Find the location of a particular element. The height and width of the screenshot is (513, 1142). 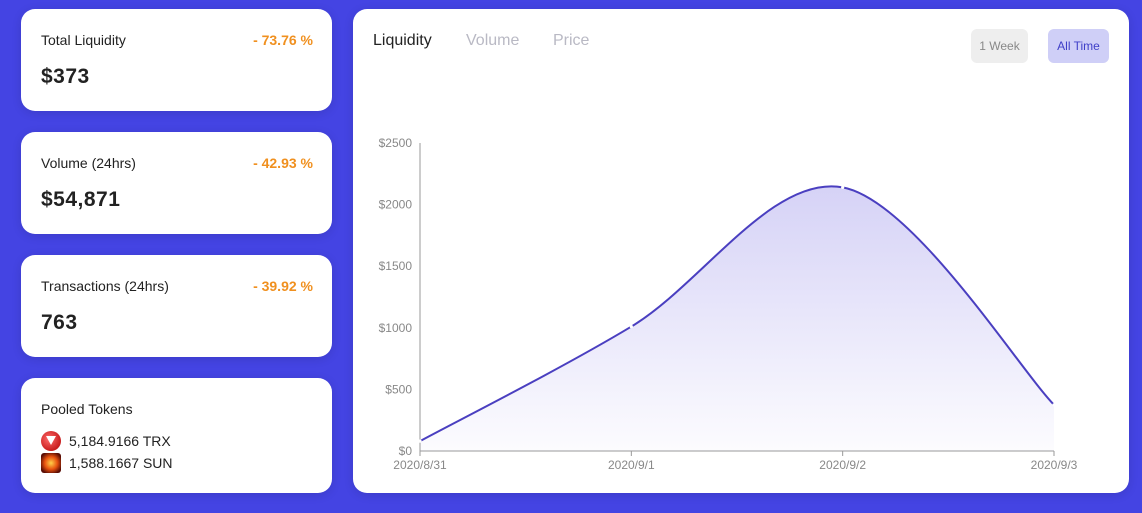

range-all-time-button: All Time is located at coordinates (1078, 46).